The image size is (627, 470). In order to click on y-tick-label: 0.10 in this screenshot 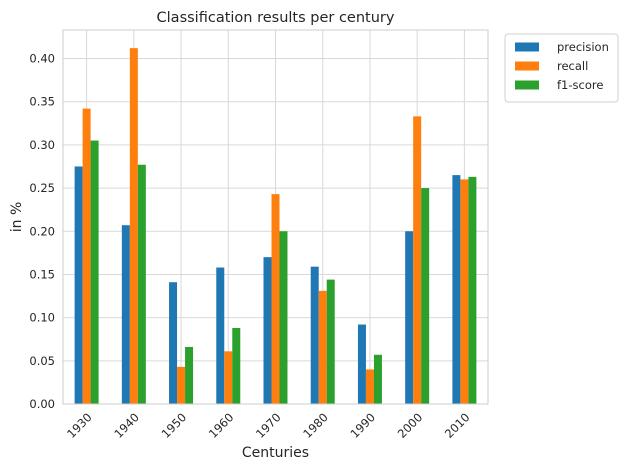, I will do `click(42, 318)`.